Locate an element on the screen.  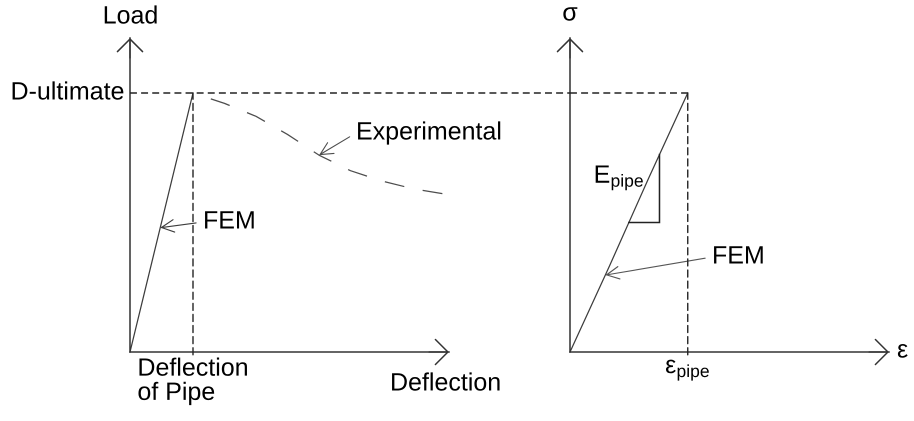
text: ε$_{pipe}$ is located at coordinates (687, 370).